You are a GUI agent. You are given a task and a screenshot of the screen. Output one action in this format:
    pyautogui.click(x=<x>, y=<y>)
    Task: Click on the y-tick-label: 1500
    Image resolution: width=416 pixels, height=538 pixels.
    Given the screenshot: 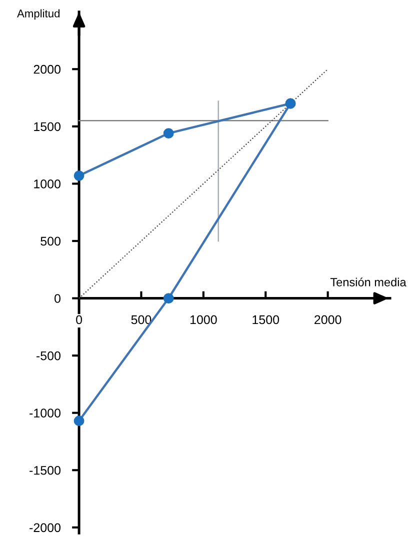 What is the action you would take?
    pyautogui.click(x=47, y=127)
    